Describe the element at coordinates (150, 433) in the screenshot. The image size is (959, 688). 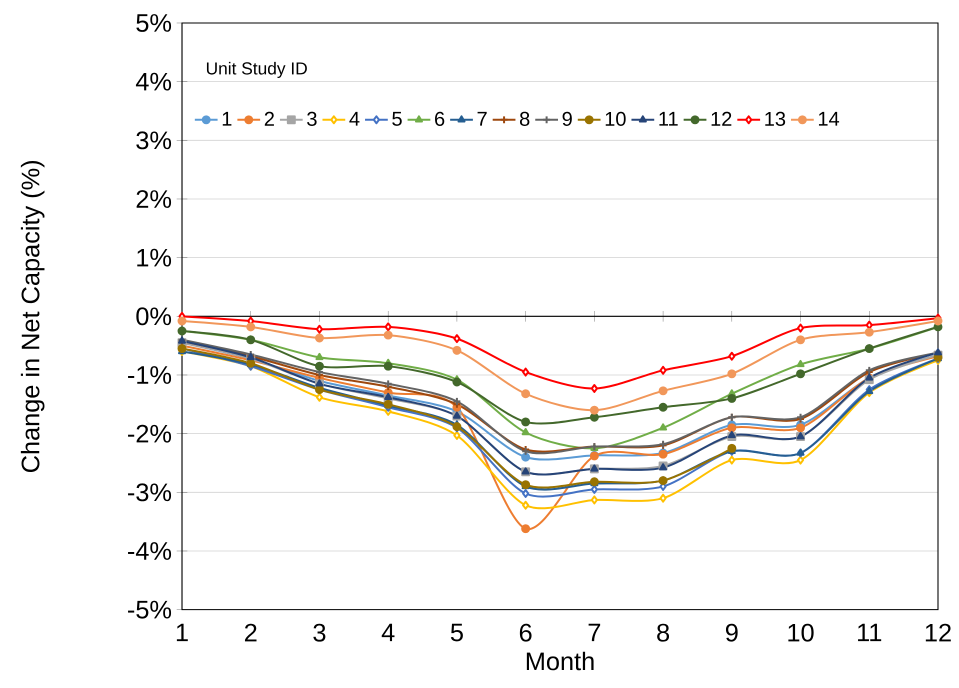
I see `y-tick-label: -2%` at that location.